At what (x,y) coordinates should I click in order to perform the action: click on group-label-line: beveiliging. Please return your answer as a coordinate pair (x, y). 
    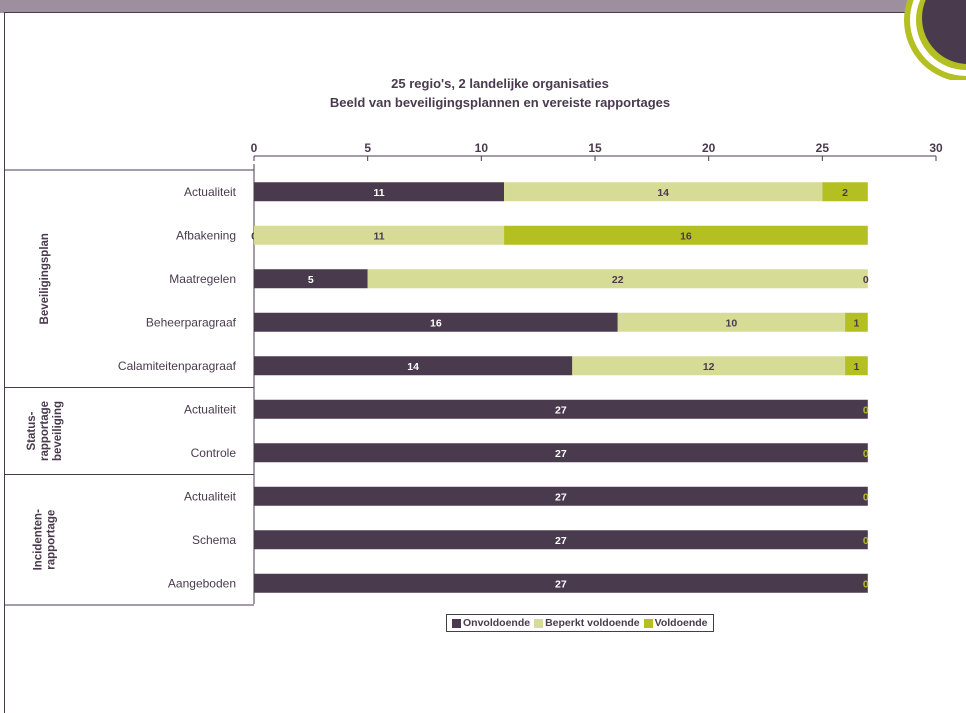
    Looking at the image, I should click on (58, 431).